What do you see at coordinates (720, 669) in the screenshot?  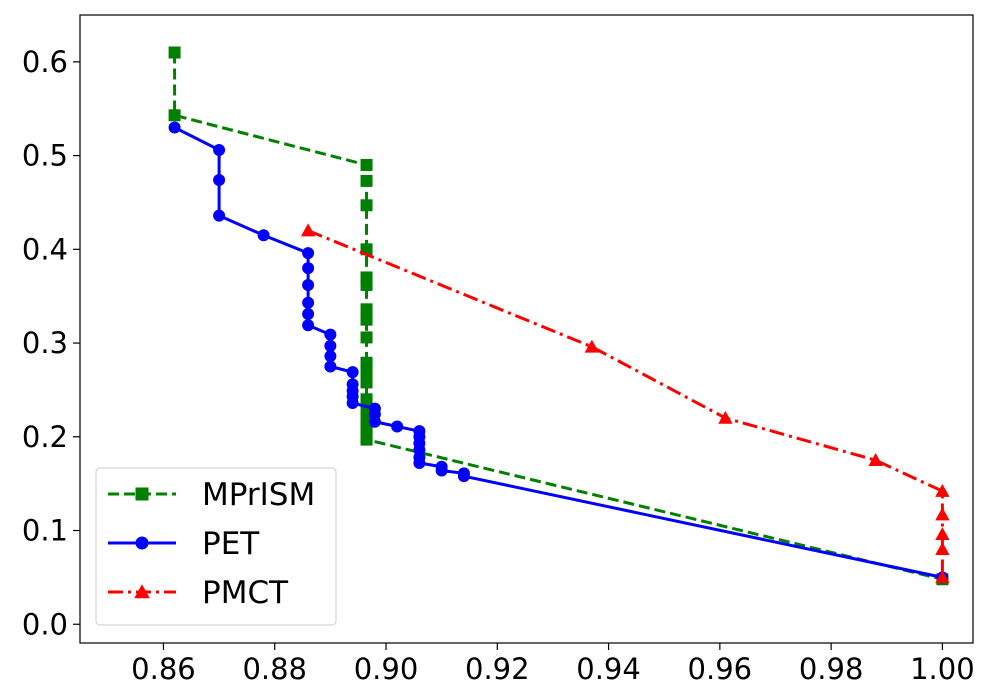 I see `x-tick-label: 0.96` at bounding box center [720, 669].